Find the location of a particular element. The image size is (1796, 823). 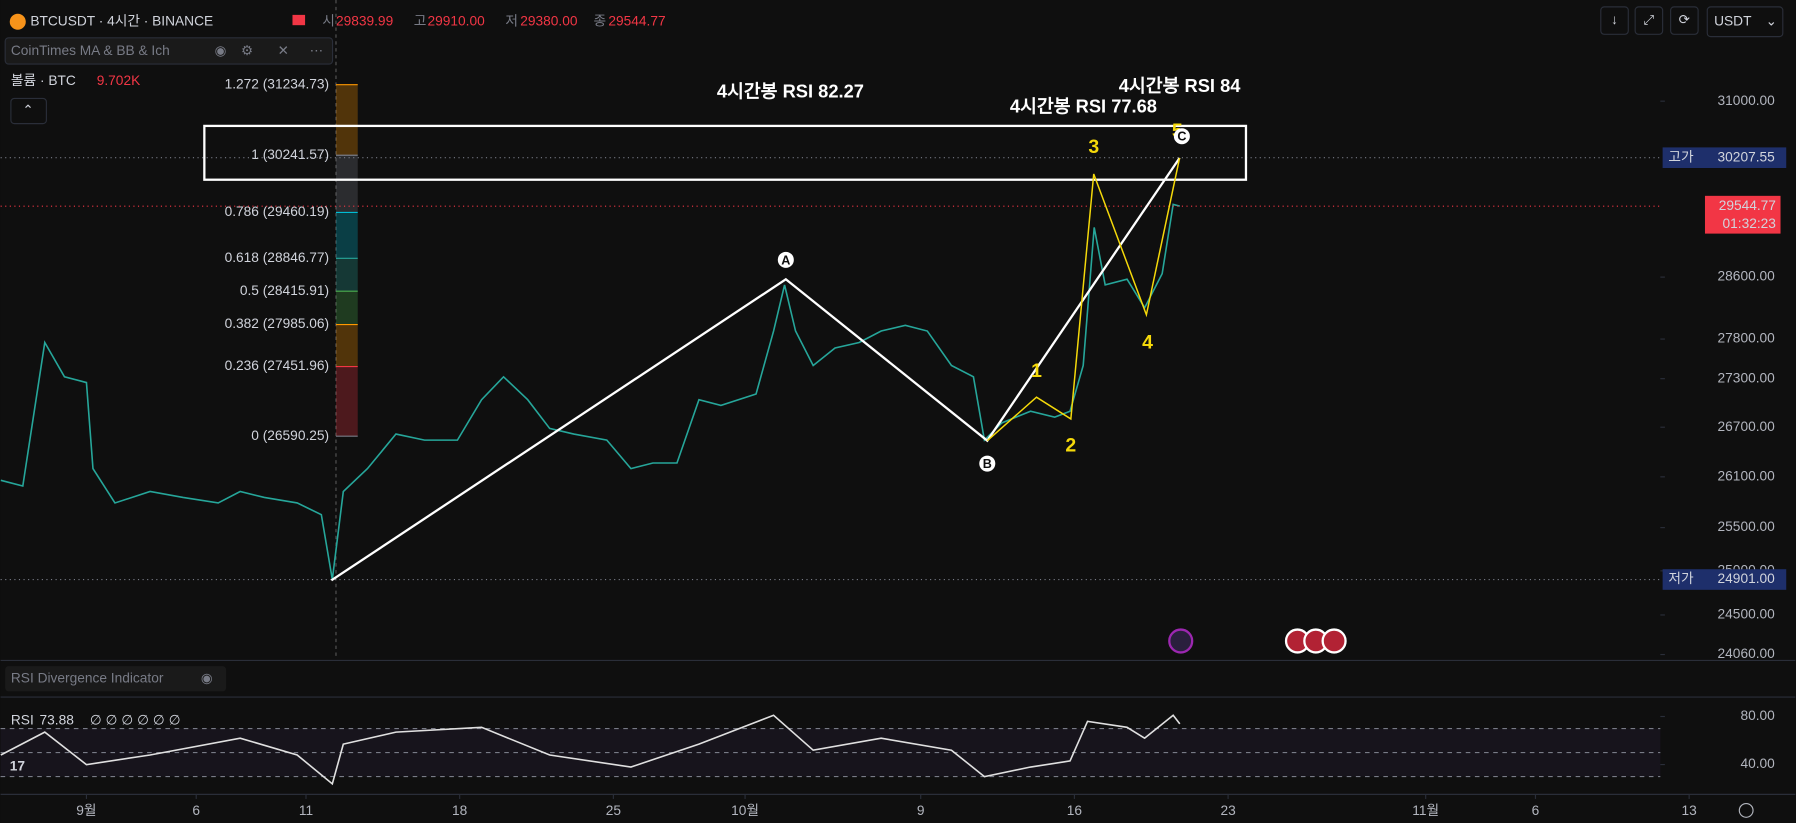

ohlc-value: 29380.00 is located at coordinates (549, 20).